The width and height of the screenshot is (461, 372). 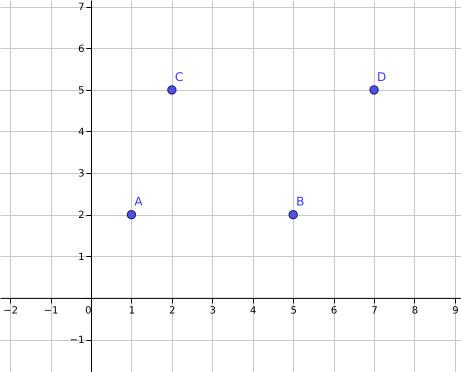 What do you see at coordinates (81, 132) in the screenshot?
I see `y-tick-label: 4` at bounding box center [81, 132].